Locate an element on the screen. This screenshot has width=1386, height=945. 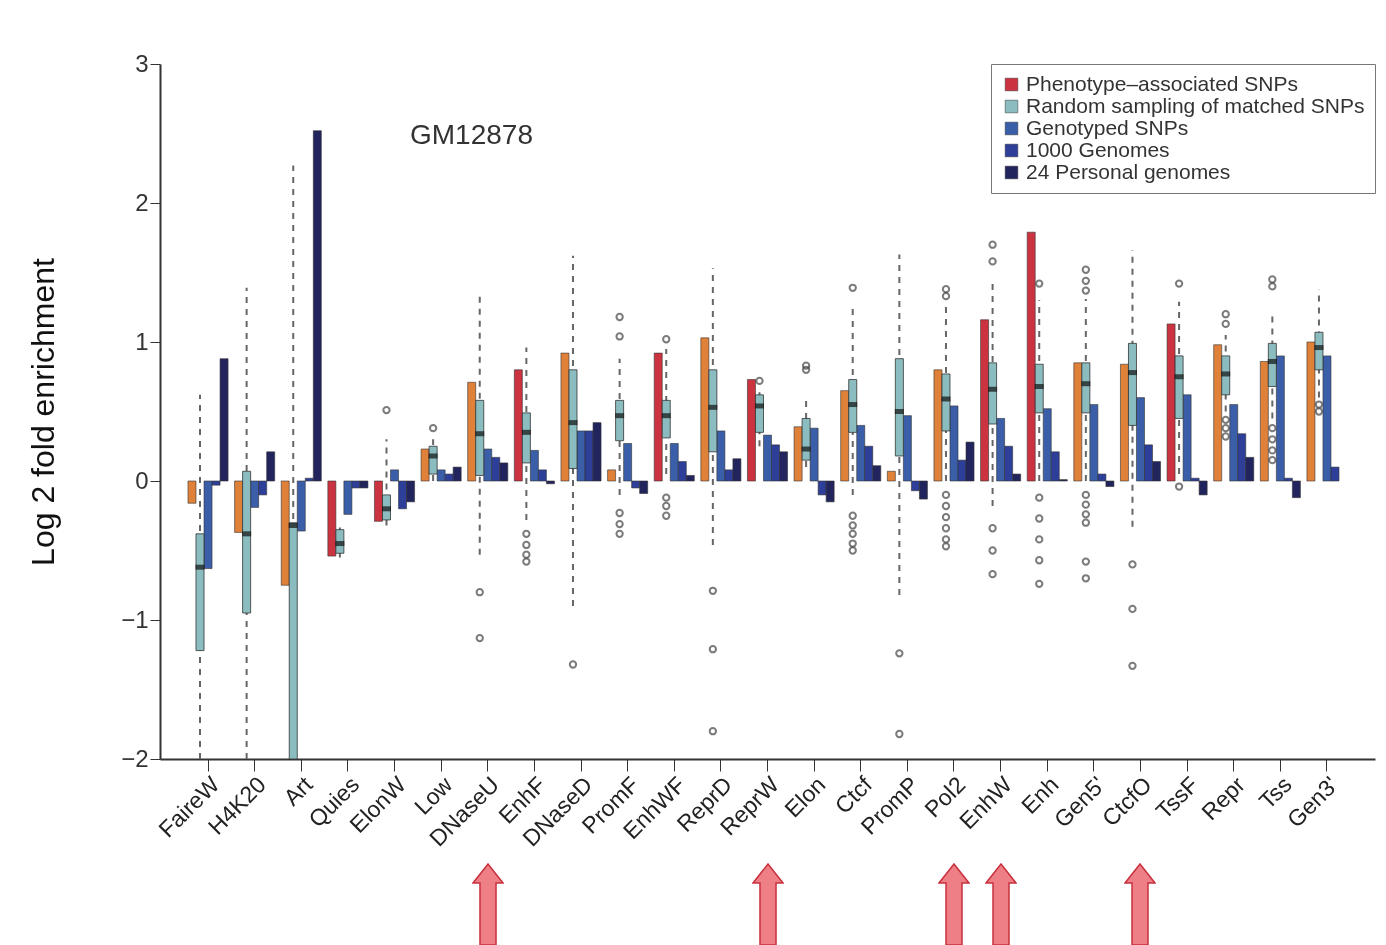
y-axis-title: Log 2 fold enrichment is located at coordinates (43, 412).